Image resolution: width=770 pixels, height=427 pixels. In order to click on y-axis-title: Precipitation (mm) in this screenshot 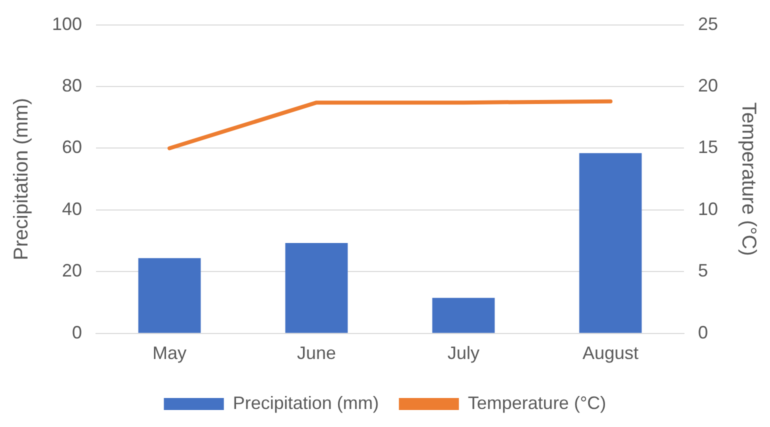, I will do `click(21, 179)`.